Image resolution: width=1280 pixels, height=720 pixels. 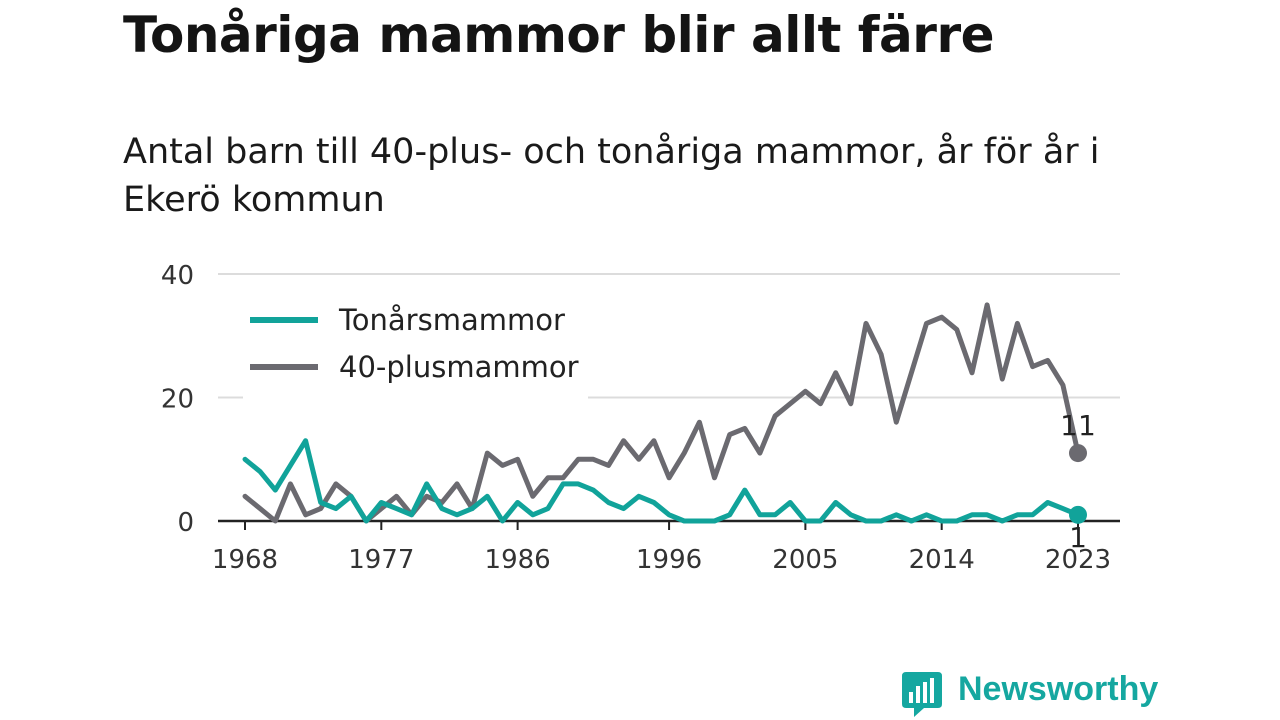 What do you see at coordinates (1078, 425) in the screenshot?
I see `end-label: 11` at bounding box center [1078, 425].